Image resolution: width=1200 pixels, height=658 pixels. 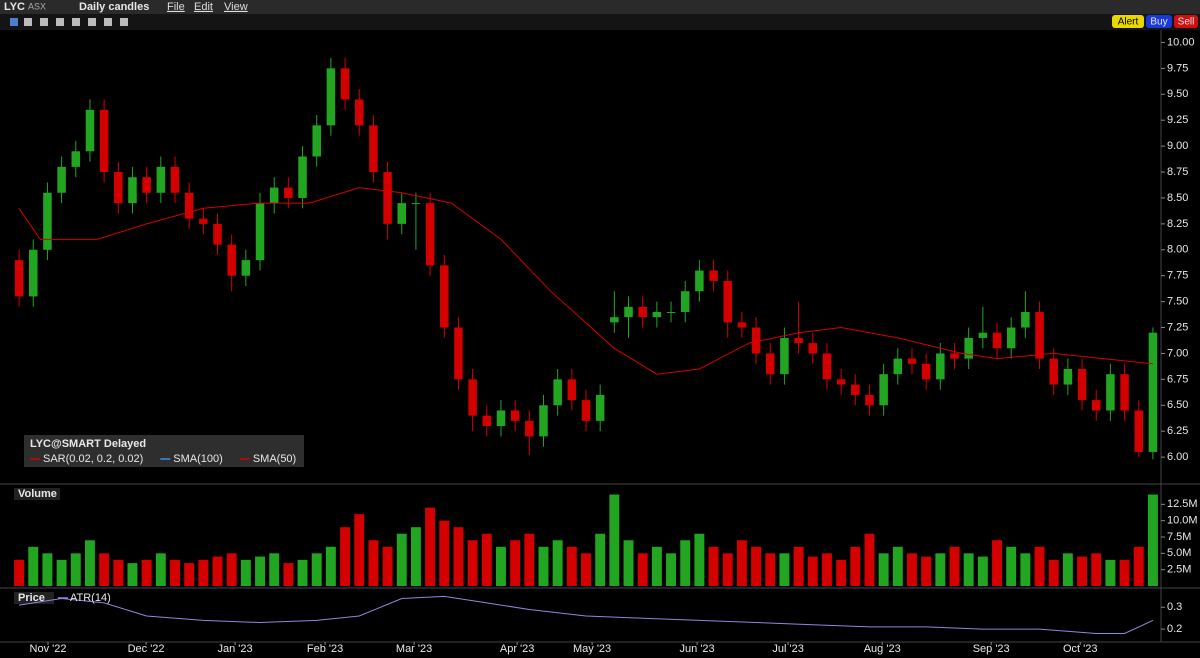 I want to click on legend-entry: SAR(0.02, 0.2, 0.02), so click(x=93, y=459).